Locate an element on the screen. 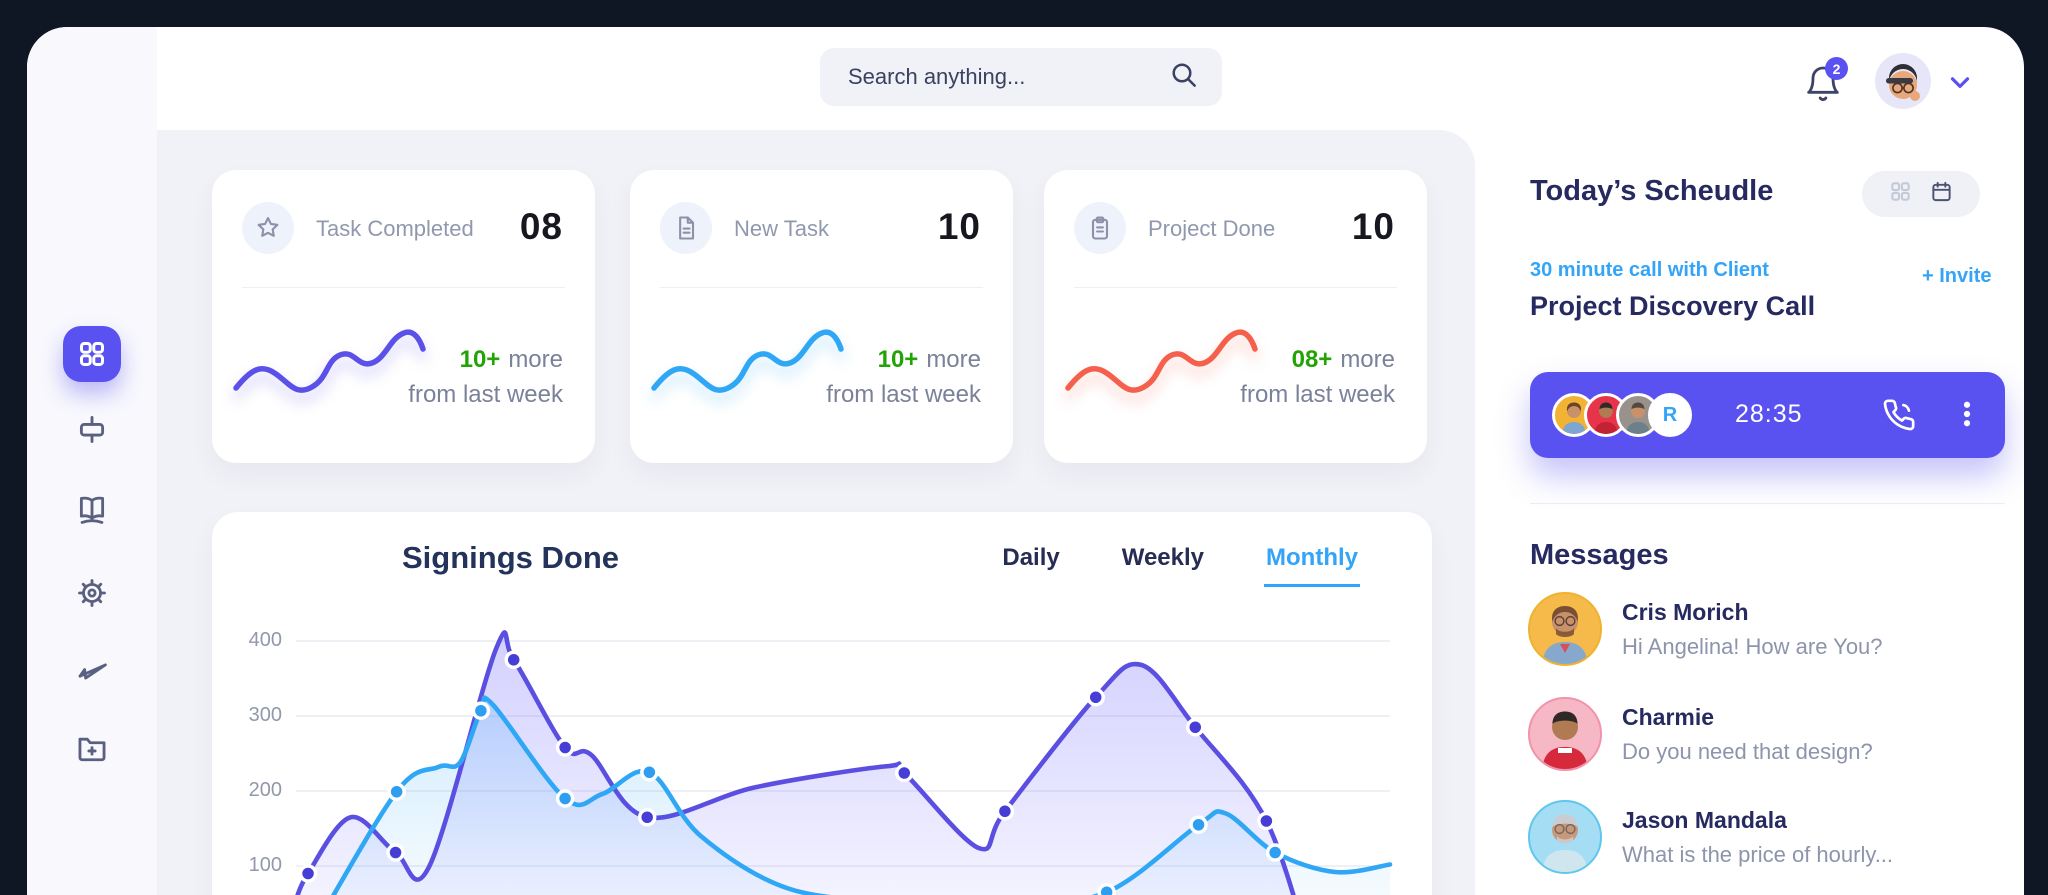 Image resolution: width=2048 pixels, height=895 pixels. stat-card-label: Project Done is located at coordinates (1212, 228).